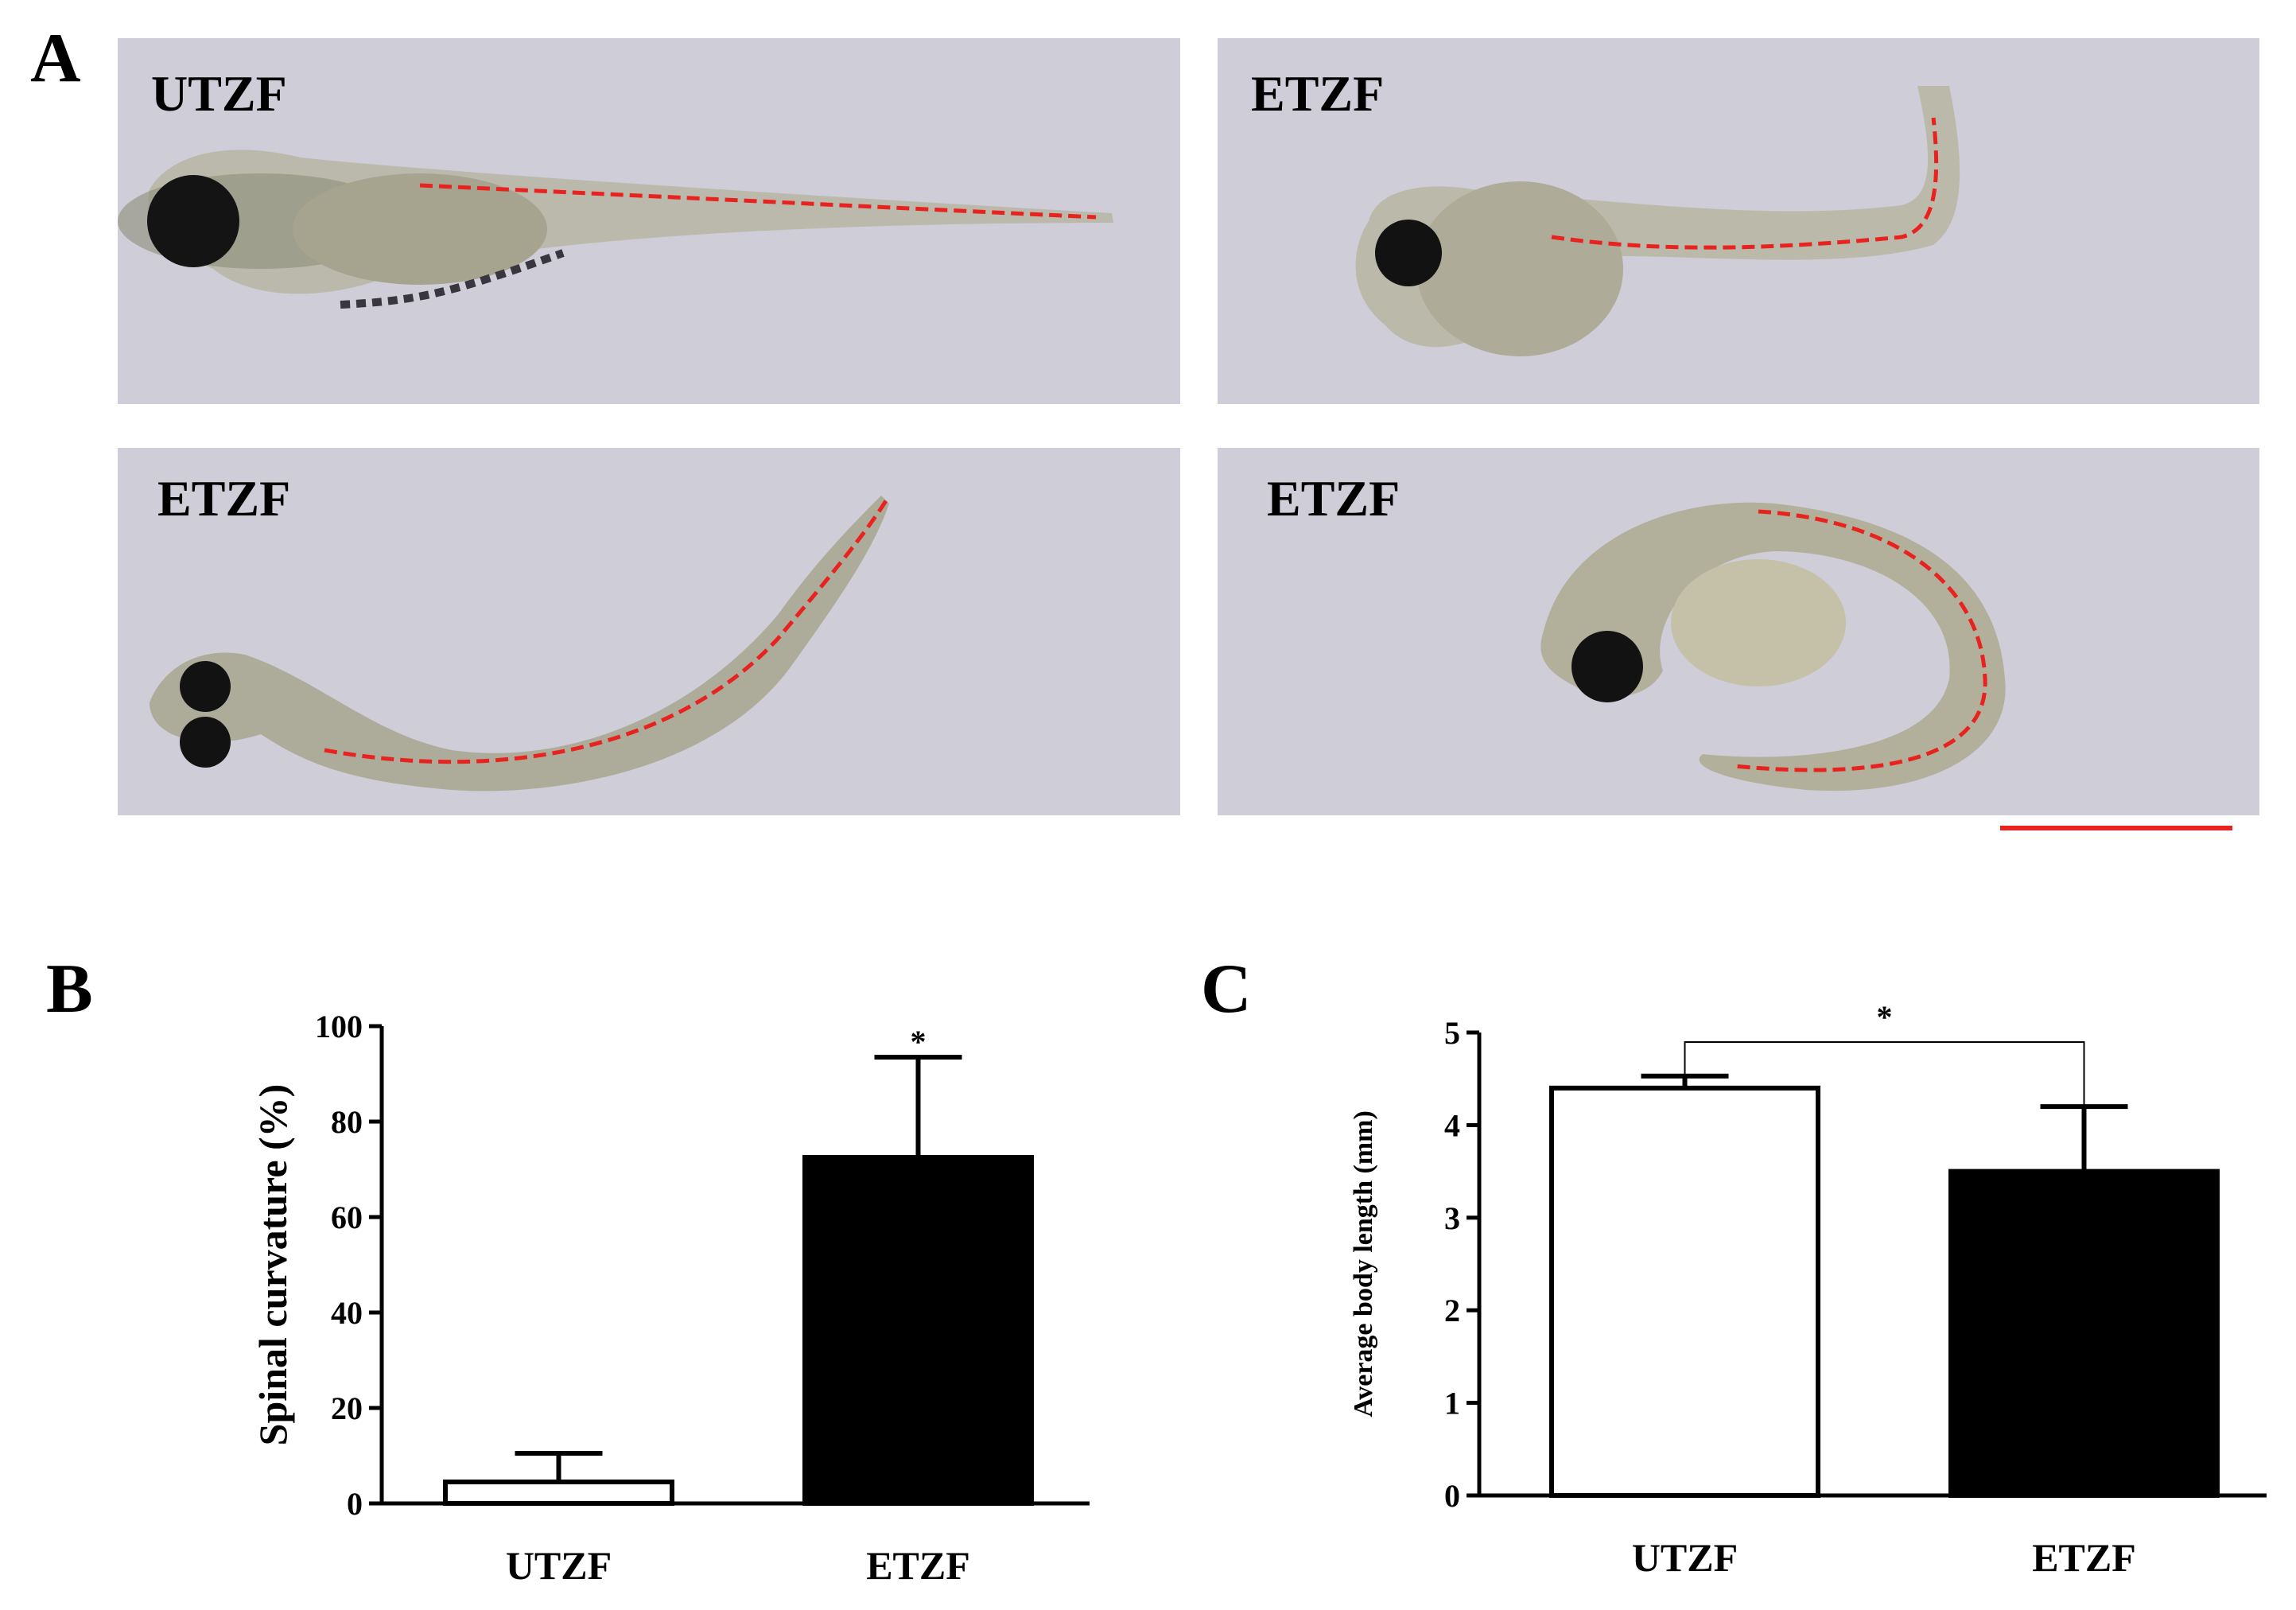 The width and height of the screenshot is (2296, 1610). I want to click on y-tick-label: 60, so click(347, 1217).